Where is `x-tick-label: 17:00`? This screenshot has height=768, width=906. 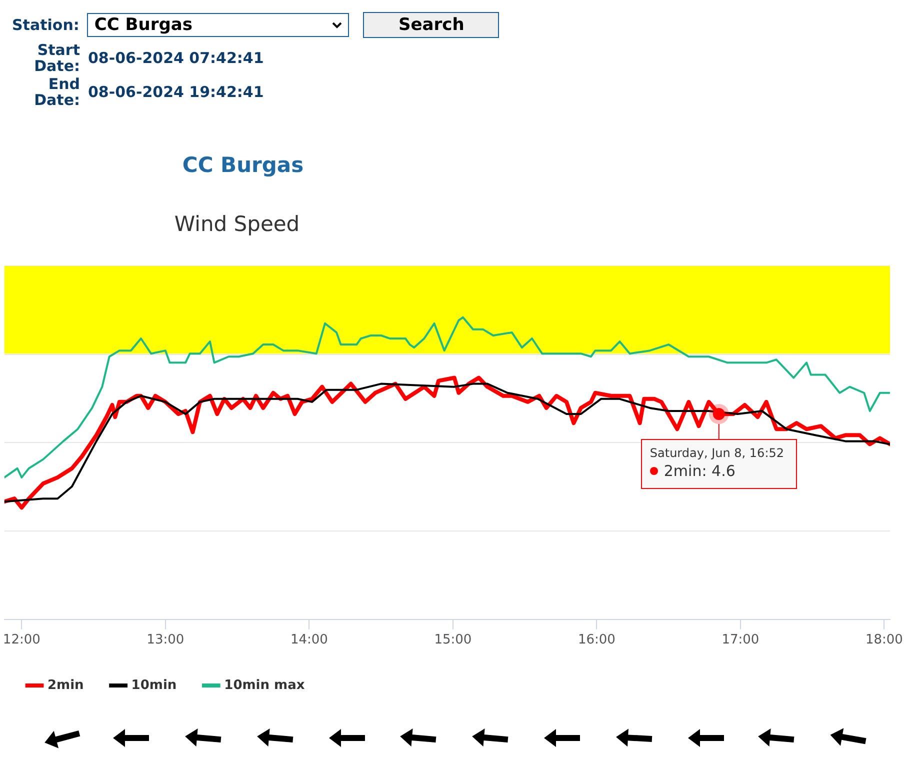 x-tick-label: 17:00 is located at coordinates (741, 640).